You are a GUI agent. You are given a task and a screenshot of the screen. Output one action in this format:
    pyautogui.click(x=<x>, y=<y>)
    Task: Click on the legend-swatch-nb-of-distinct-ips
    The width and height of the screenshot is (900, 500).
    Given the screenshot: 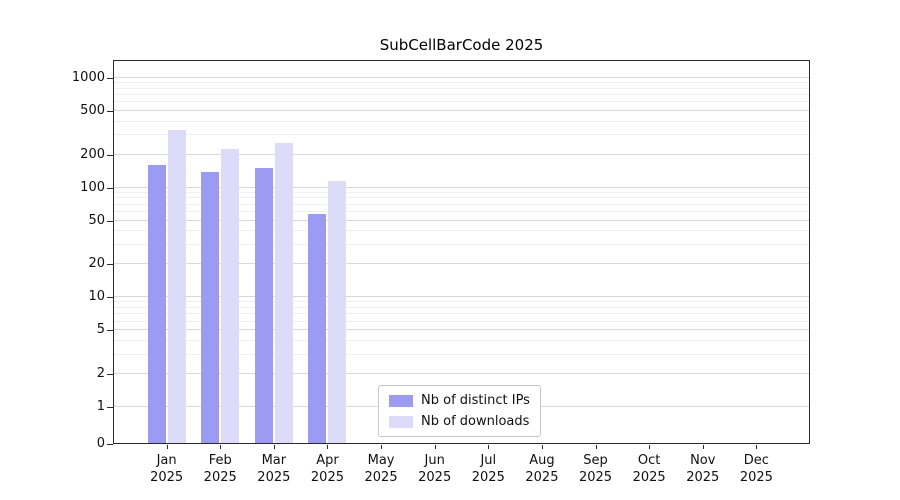 What is the action you would take?
    pyautogui.click(x=401, y=400)
    